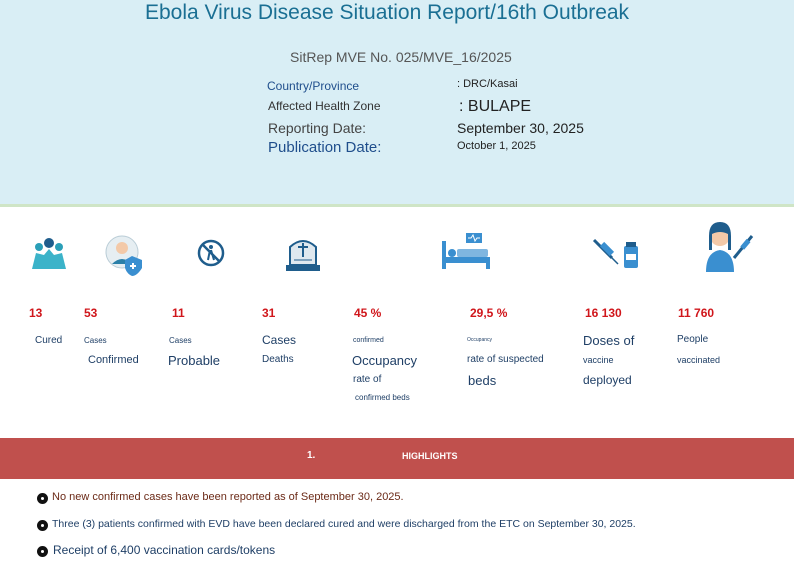  What do you see at coordinates (607, 380) in the screenshot?
I see `stat-label: deployed` at bounding box center [607, 380].